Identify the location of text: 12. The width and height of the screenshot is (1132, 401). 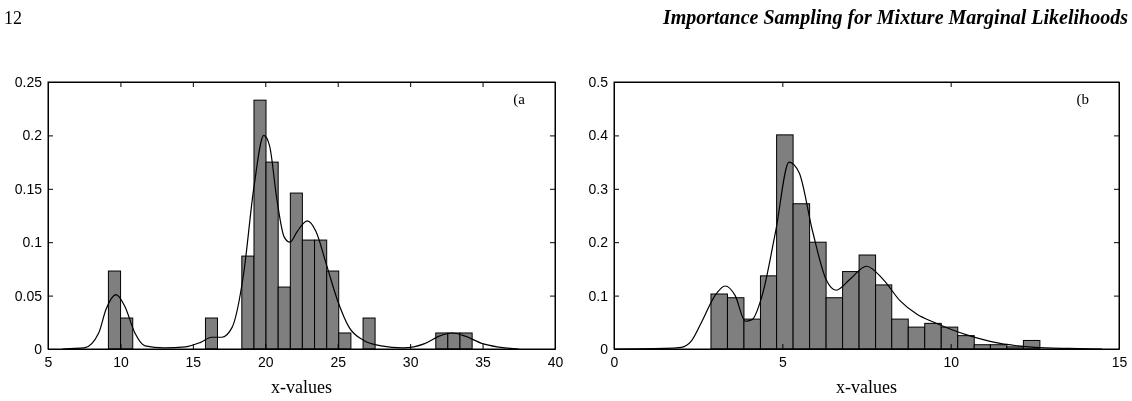
(13, 18).